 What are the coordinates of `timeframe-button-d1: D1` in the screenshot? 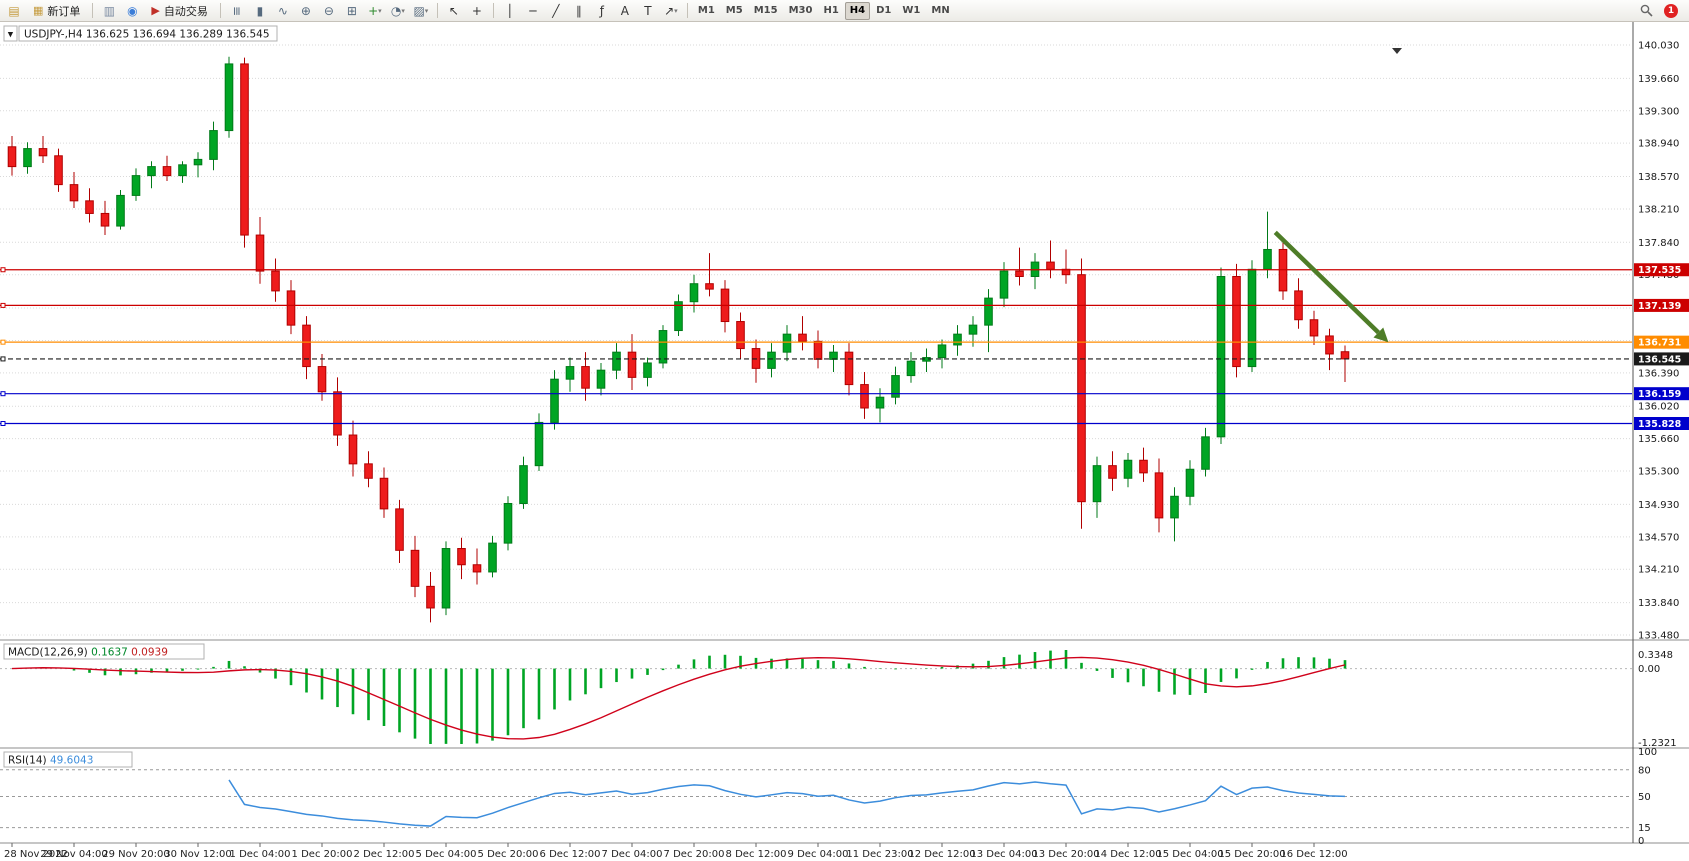 It's located at (884, 10).